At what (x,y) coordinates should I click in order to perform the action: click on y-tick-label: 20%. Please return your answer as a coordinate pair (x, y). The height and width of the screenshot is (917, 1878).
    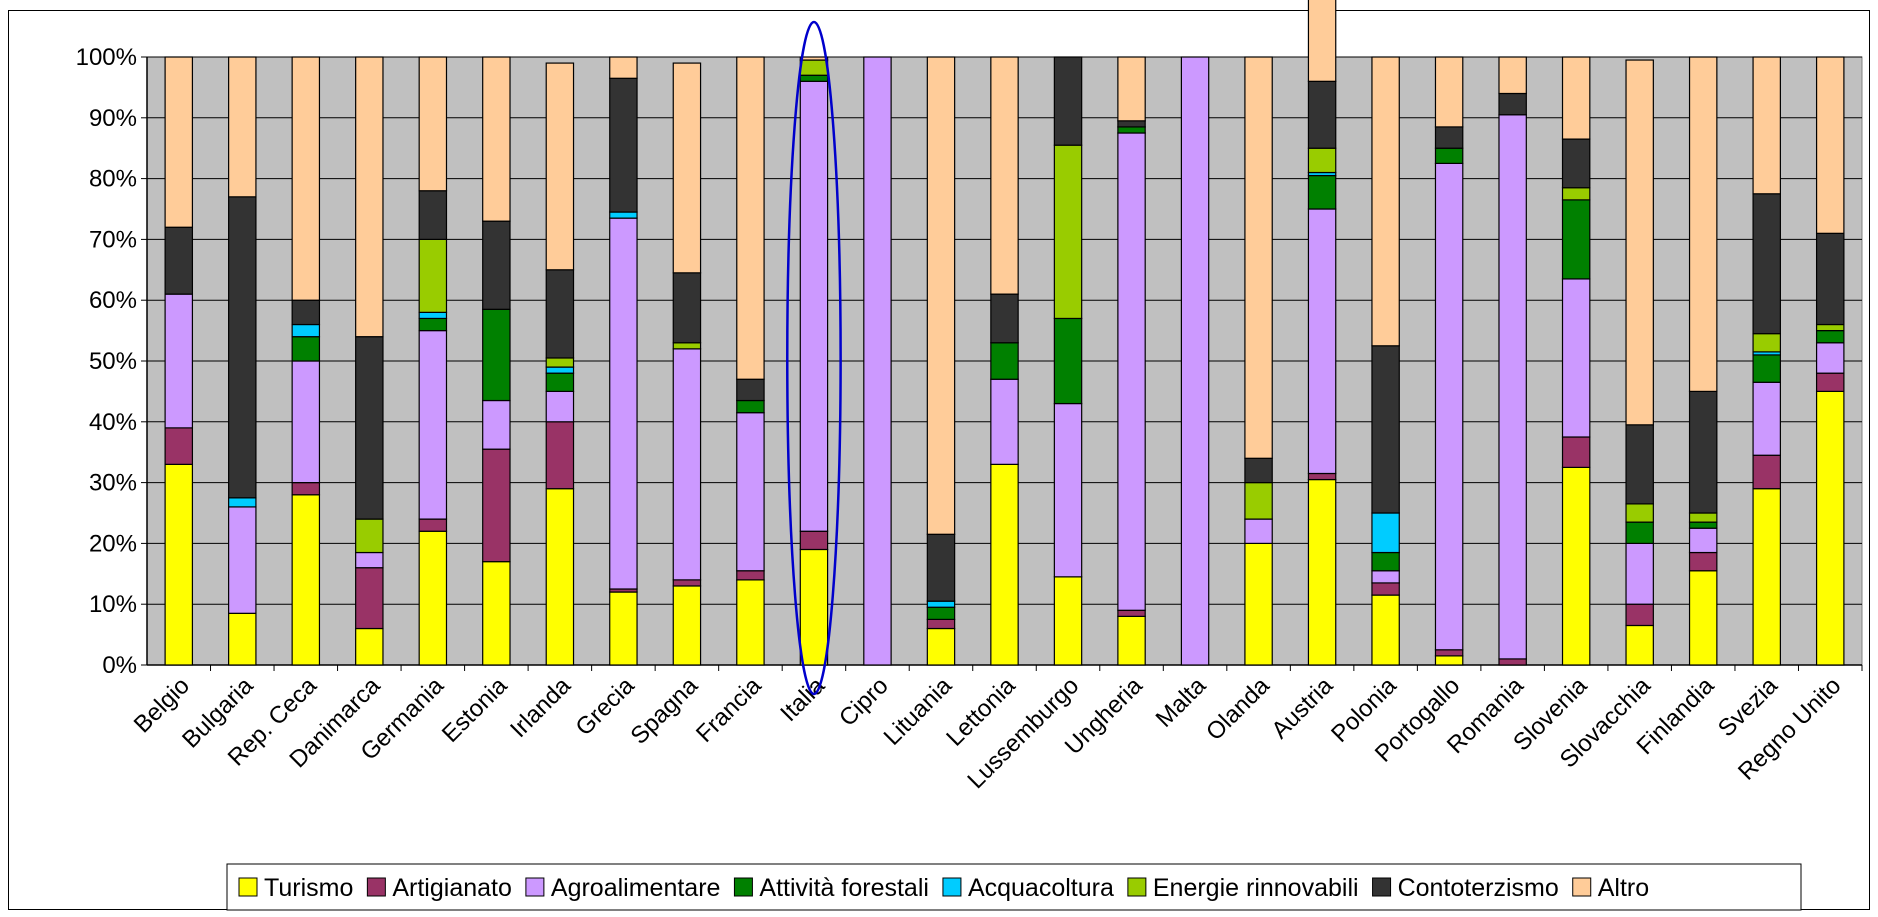
    Looking at the image, I should click on (113, 543).